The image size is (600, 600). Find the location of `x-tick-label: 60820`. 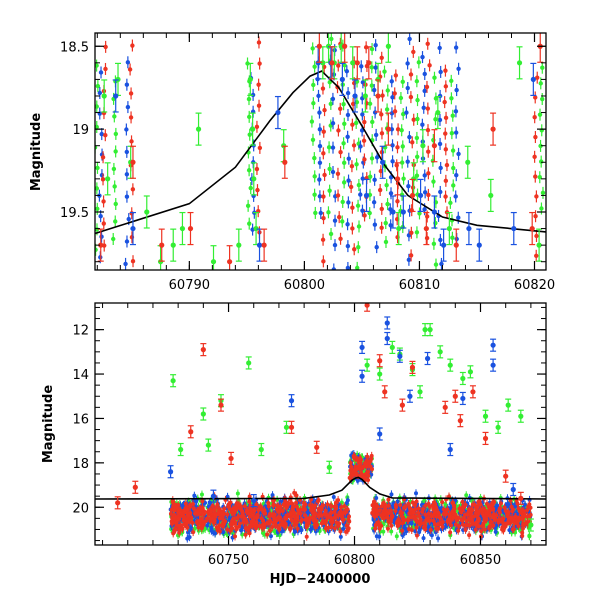

x-tick-label: 60820 is located at coordinates (534, 285).